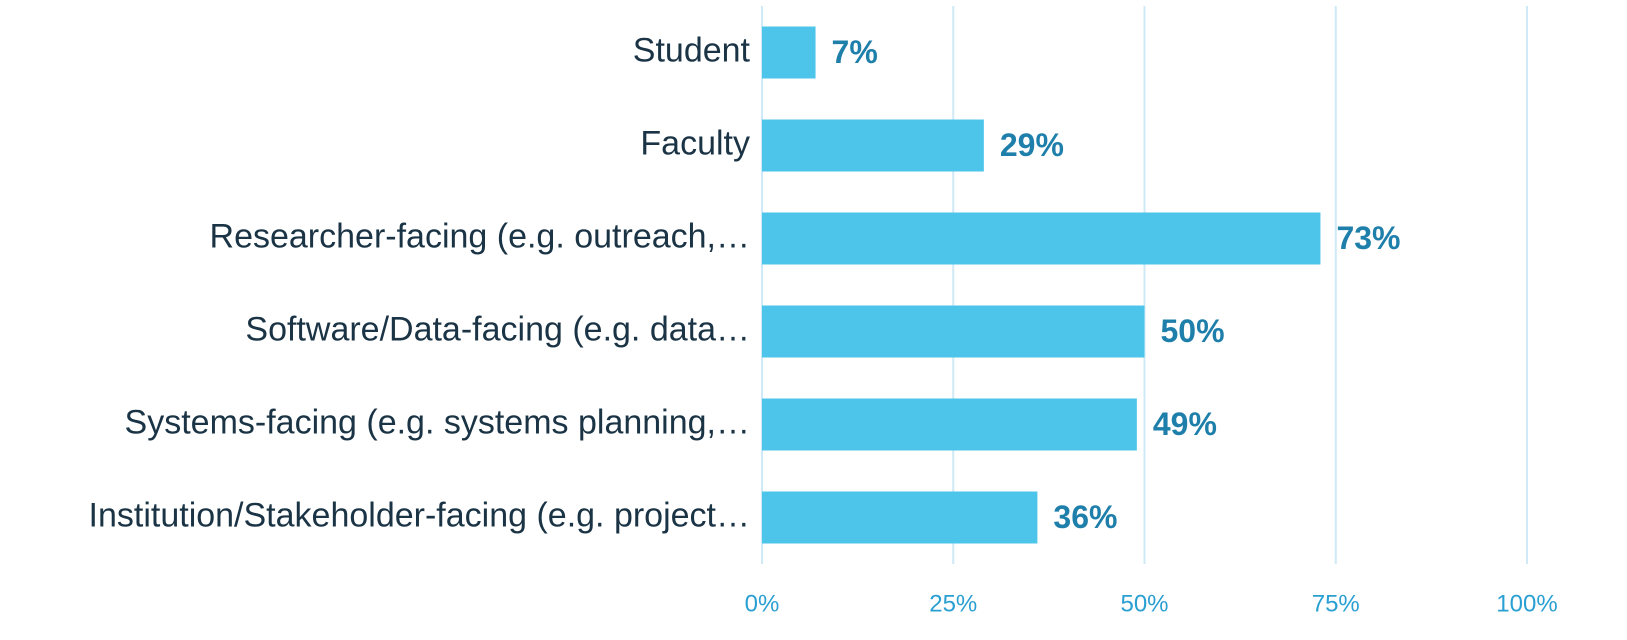 The width and height of the screenshot is (1627, 640). I want to click on data-label: 73%, so click(1368, 238).